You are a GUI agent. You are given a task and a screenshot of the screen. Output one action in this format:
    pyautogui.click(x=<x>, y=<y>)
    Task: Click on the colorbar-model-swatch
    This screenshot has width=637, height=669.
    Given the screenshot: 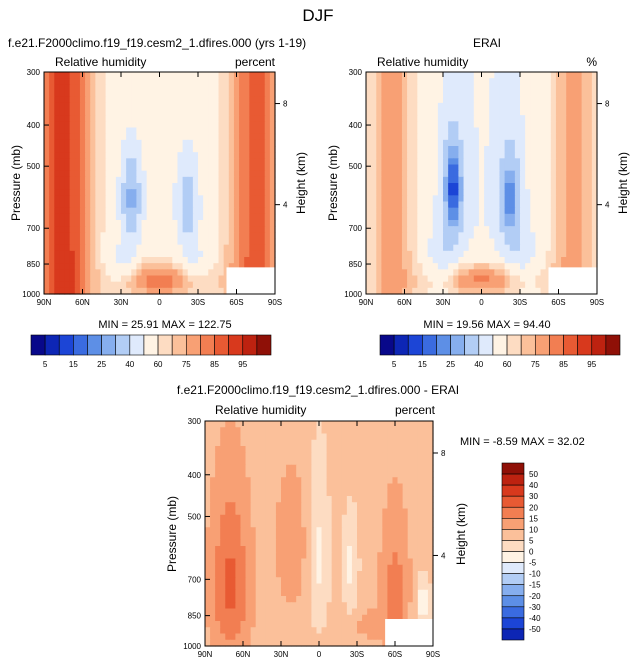 What is the action you would take?
    pyautogui.click(x=66, y=345)
    